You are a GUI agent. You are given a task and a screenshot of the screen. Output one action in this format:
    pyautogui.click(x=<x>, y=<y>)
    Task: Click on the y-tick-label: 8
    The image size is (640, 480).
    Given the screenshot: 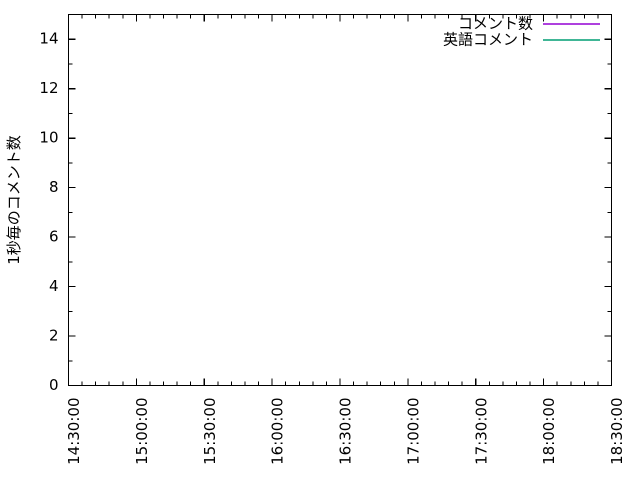 What is the action you would take?
    pyautogui.click(x=54, y=187)
    